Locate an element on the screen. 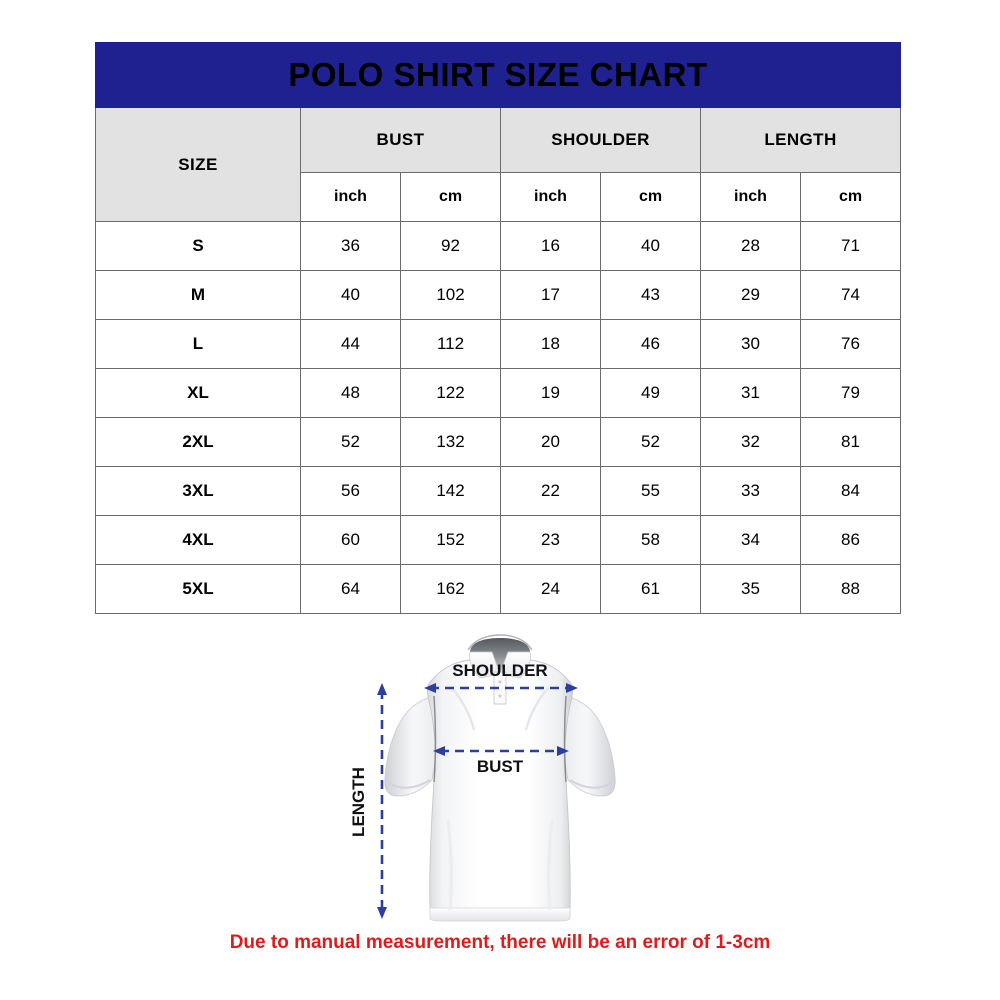 Image resolution: width=1000 pixels, height=1000 pixels. unit-shoulder-inch: inch is located at coordinates (550, 197).